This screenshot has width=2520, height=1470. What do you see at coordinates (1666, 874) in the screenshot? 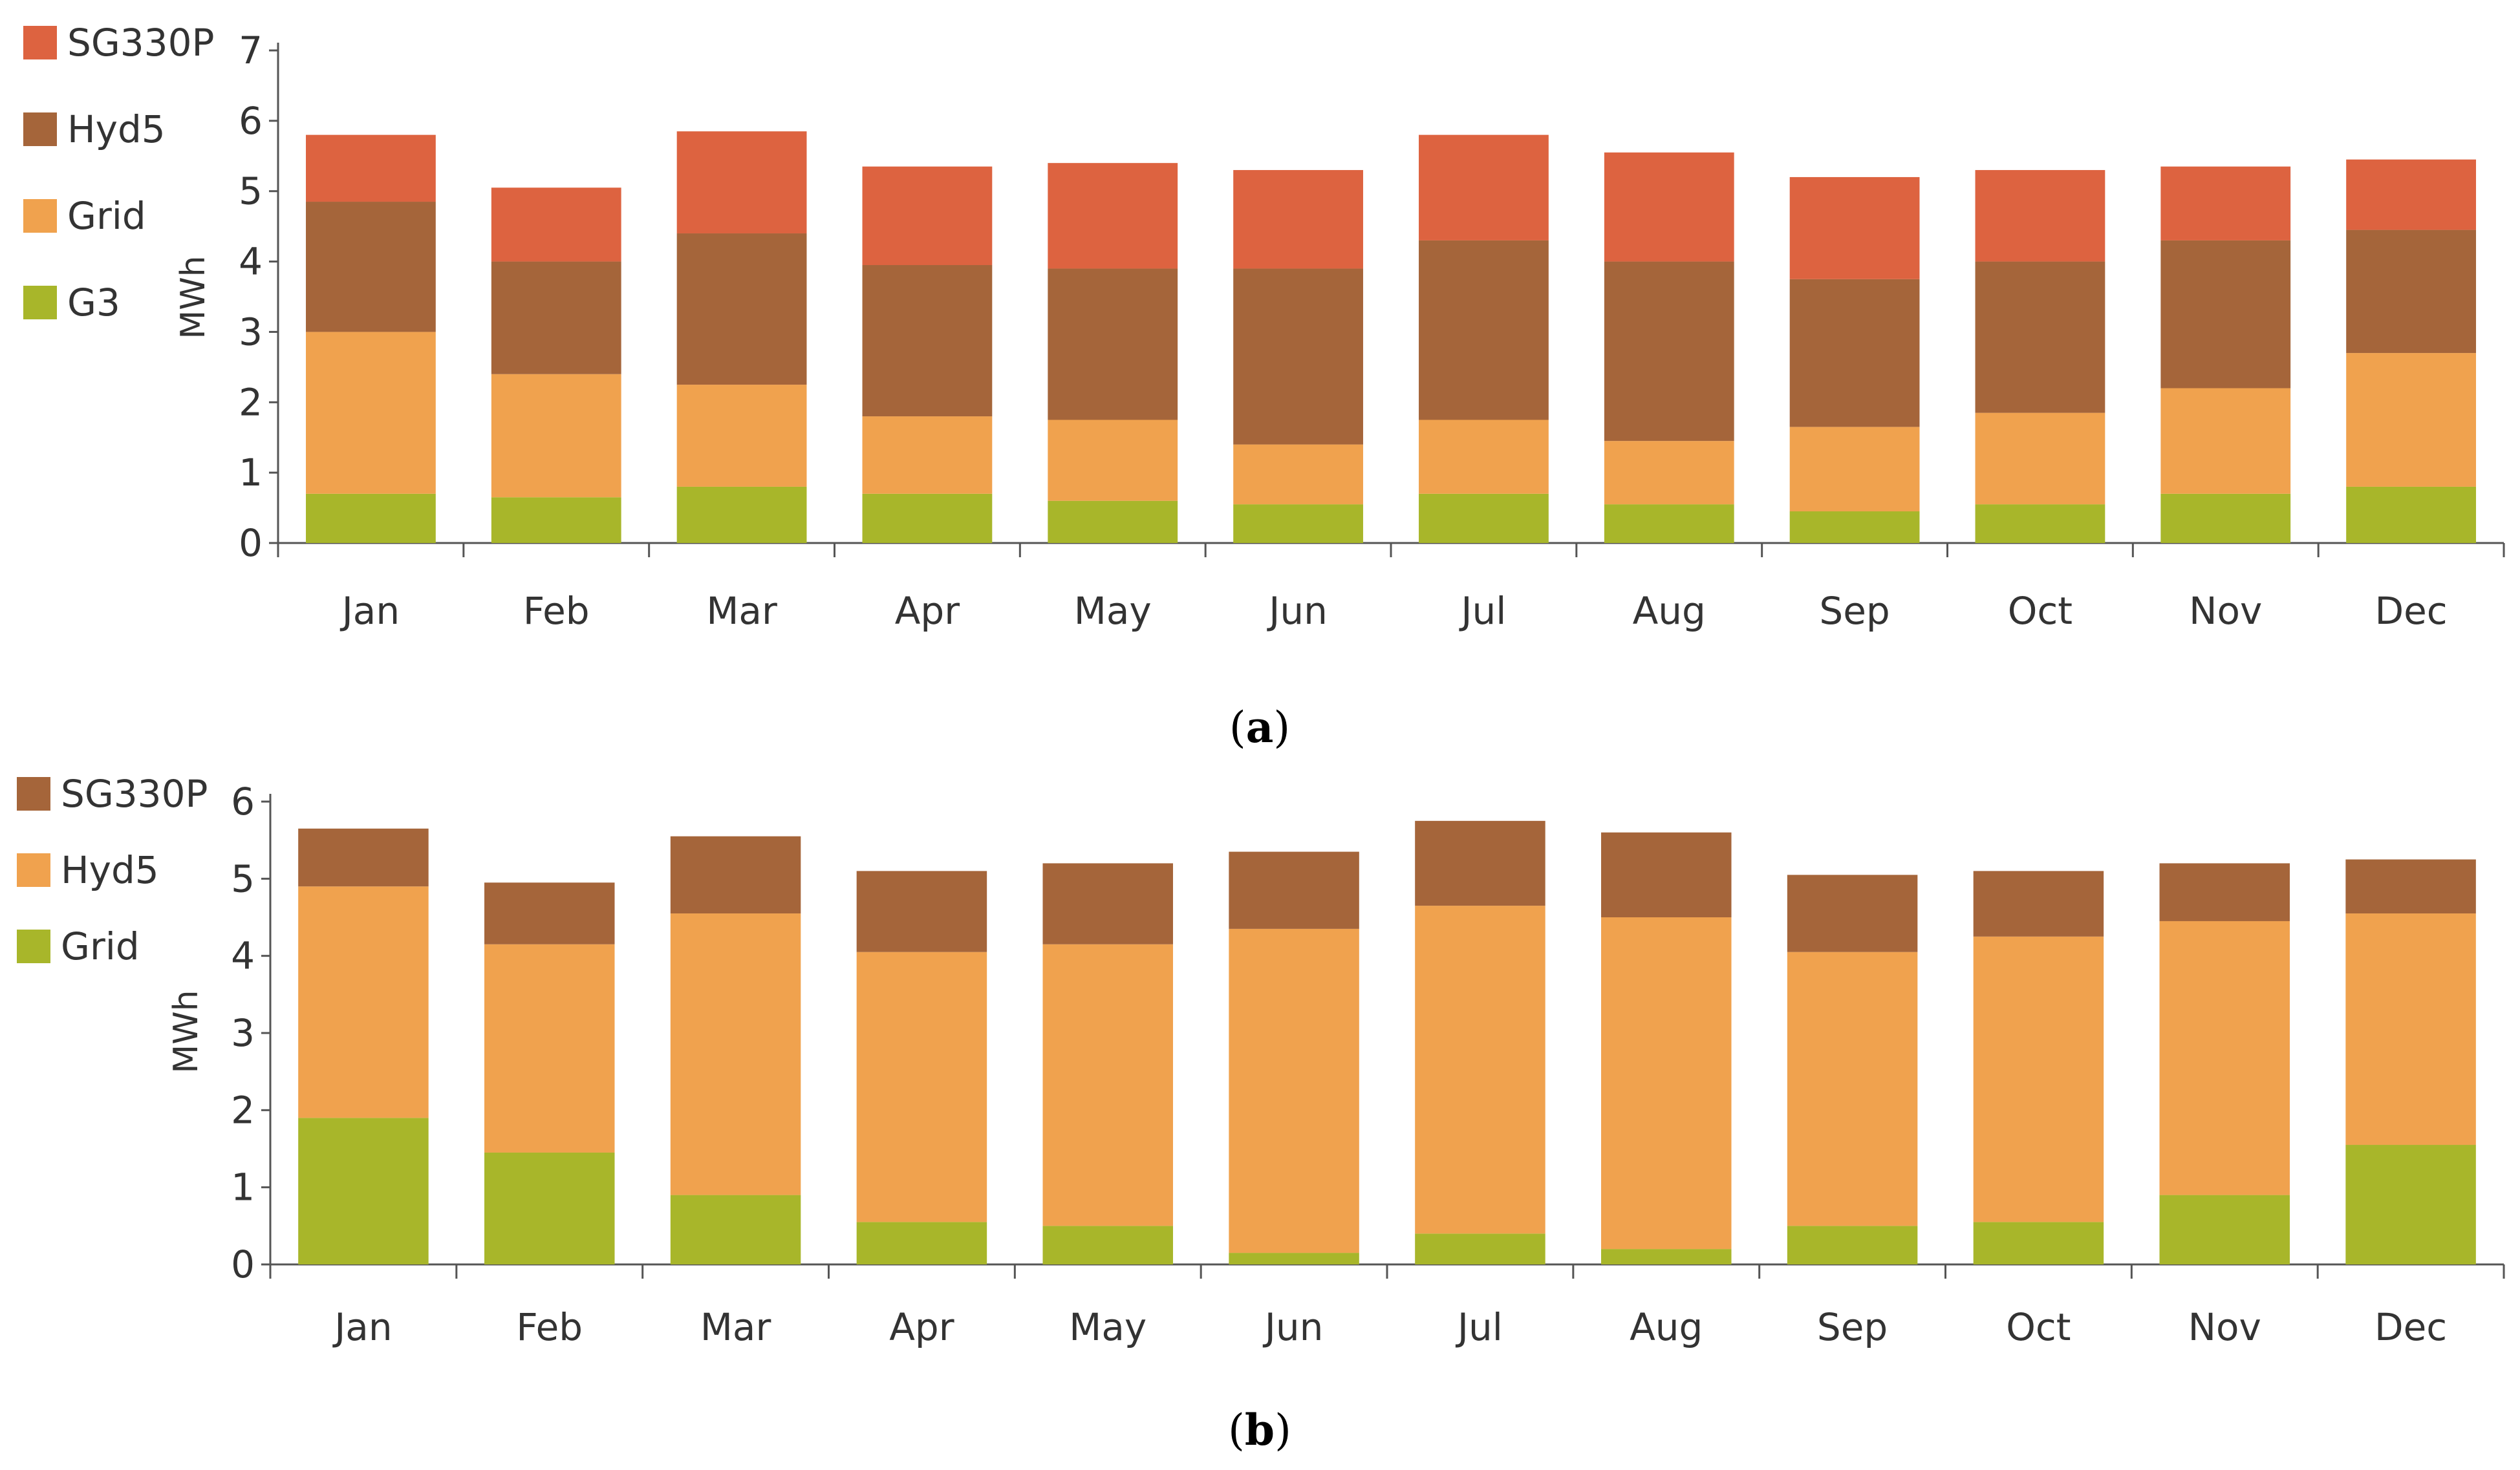
I see `bar-b-aug-sg330p` at bounding box center [1666, 874].